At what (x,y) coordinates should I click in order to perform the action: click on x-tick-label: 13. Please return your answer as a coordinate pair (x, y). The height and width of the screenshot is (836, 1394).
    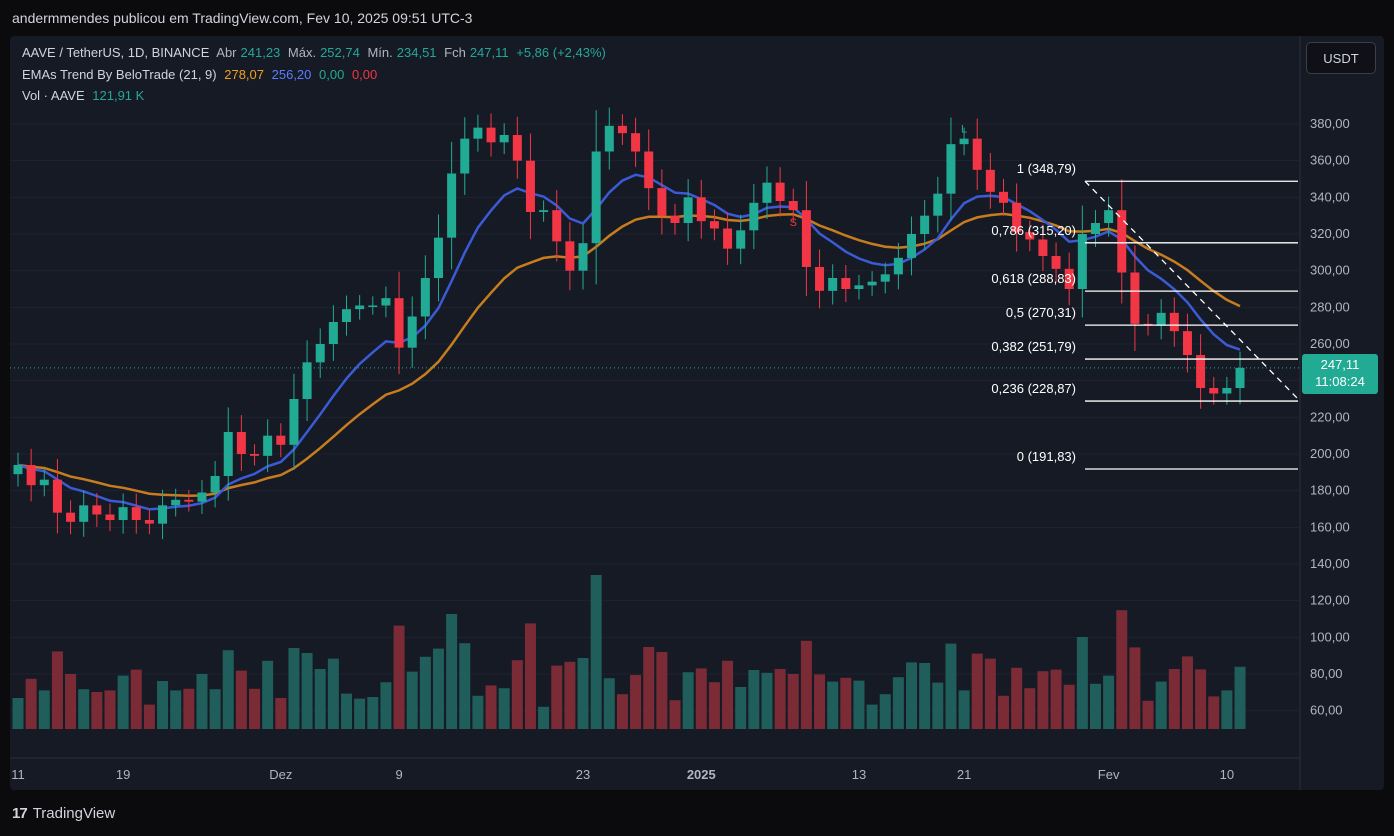
    Looking at the image, I should click on (859, 774).